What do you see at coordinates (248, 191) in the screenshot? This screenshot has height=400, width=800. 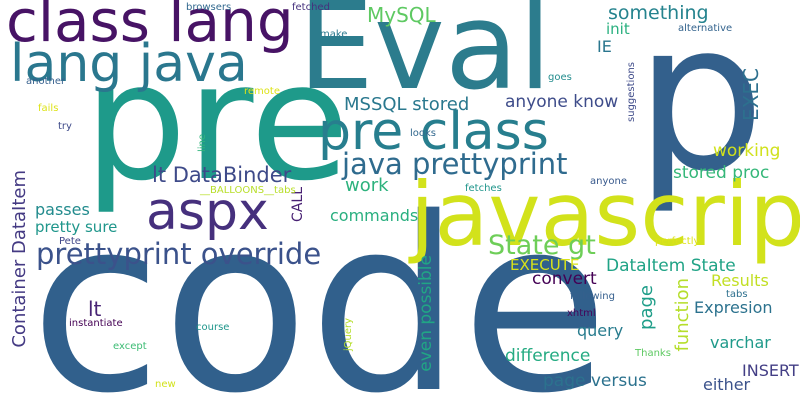 I see `word-balloons-tabs: __BALLOONS__tabs` at bounding box center [248, 191].